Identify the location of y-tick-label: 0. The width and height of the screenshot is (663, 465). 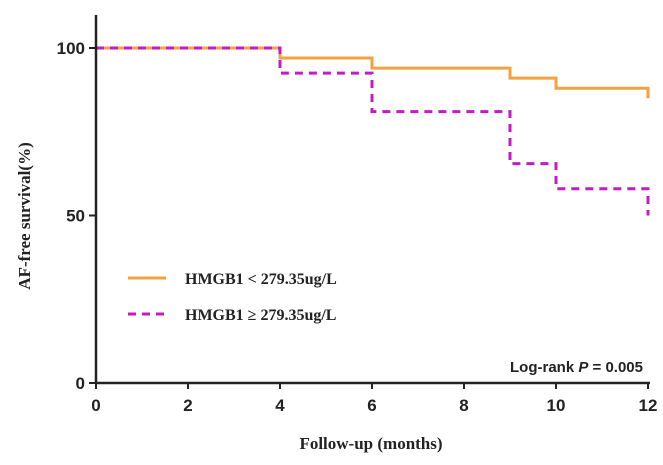
(80, 383).